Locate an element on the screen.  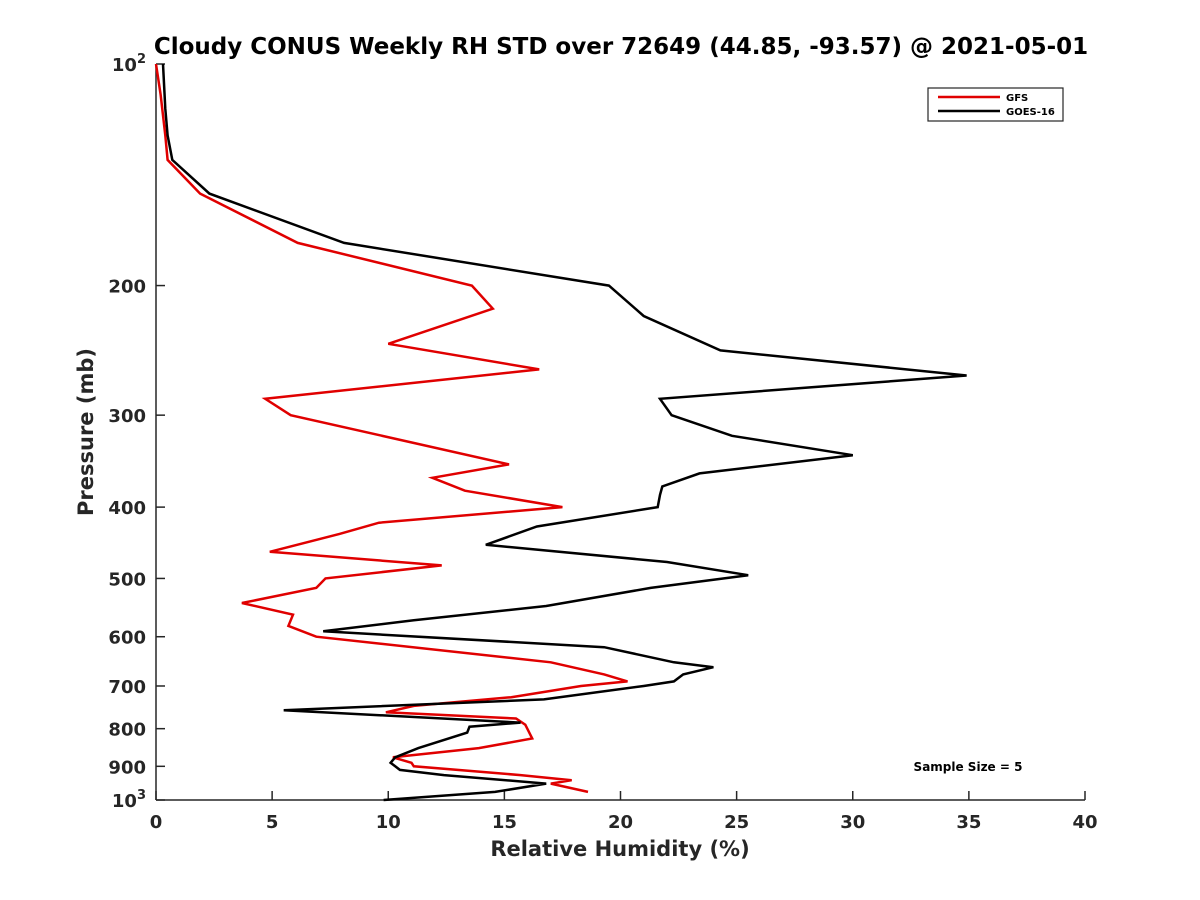
x-tick-label: 25 is located at coordinates (736, 822).